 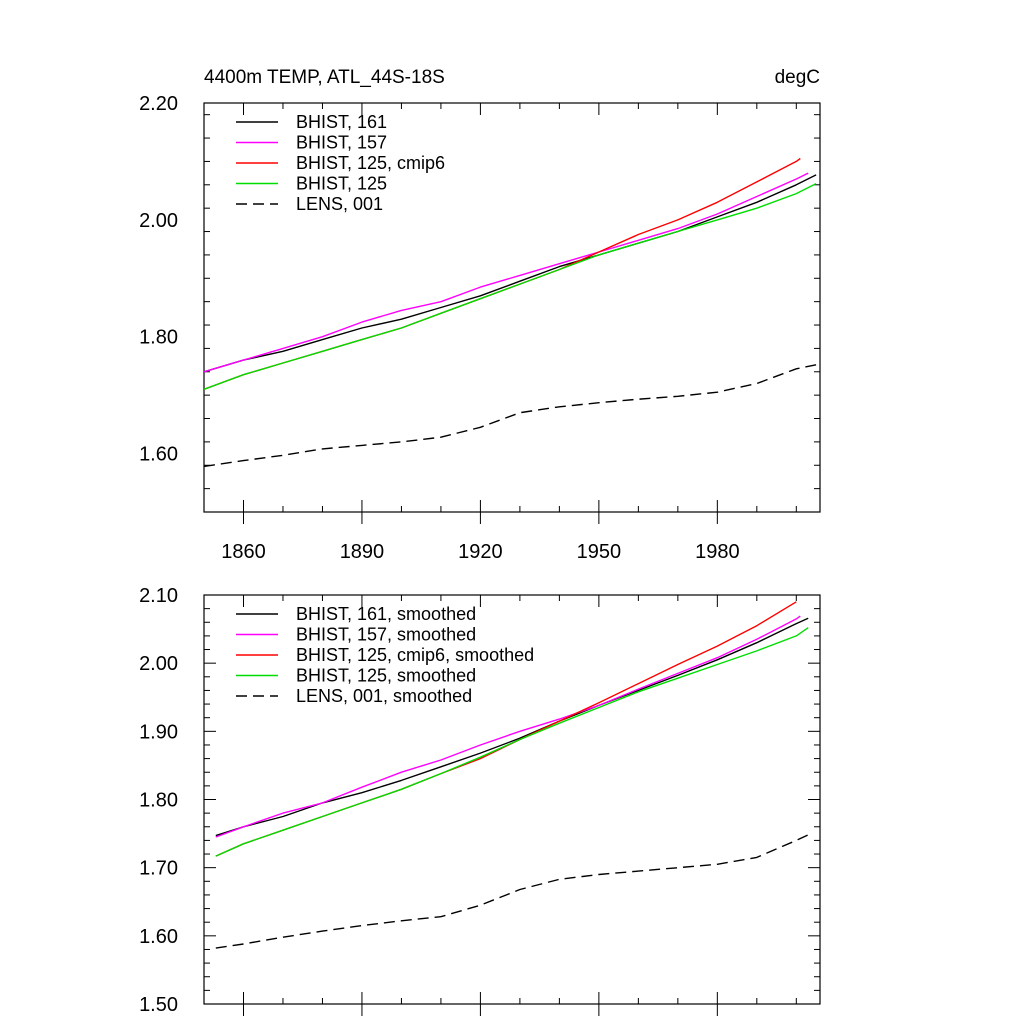 I want to click on y-tick-label: 1.50, so click(x=158, y=1005).